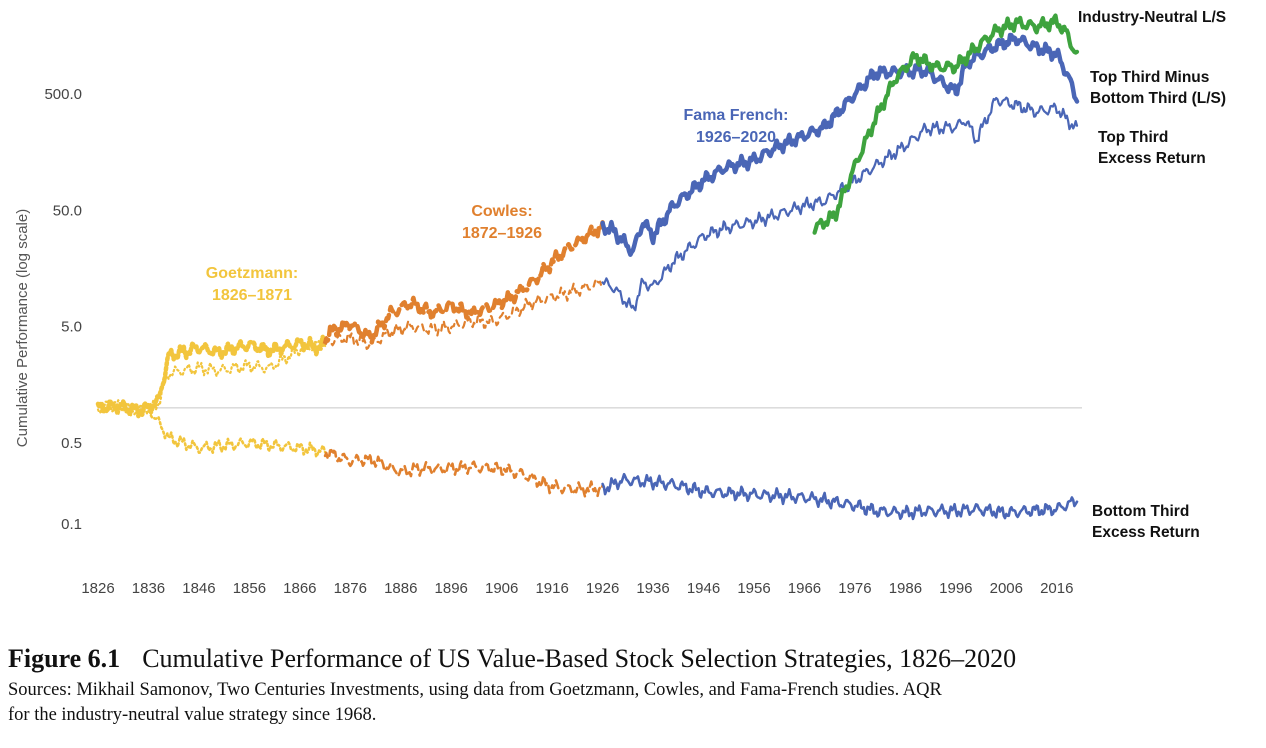  What do you see at coordinates (753, 588) in the screenshot?
I see `x-tick-label: 1956` at bounding box center [753, 588].